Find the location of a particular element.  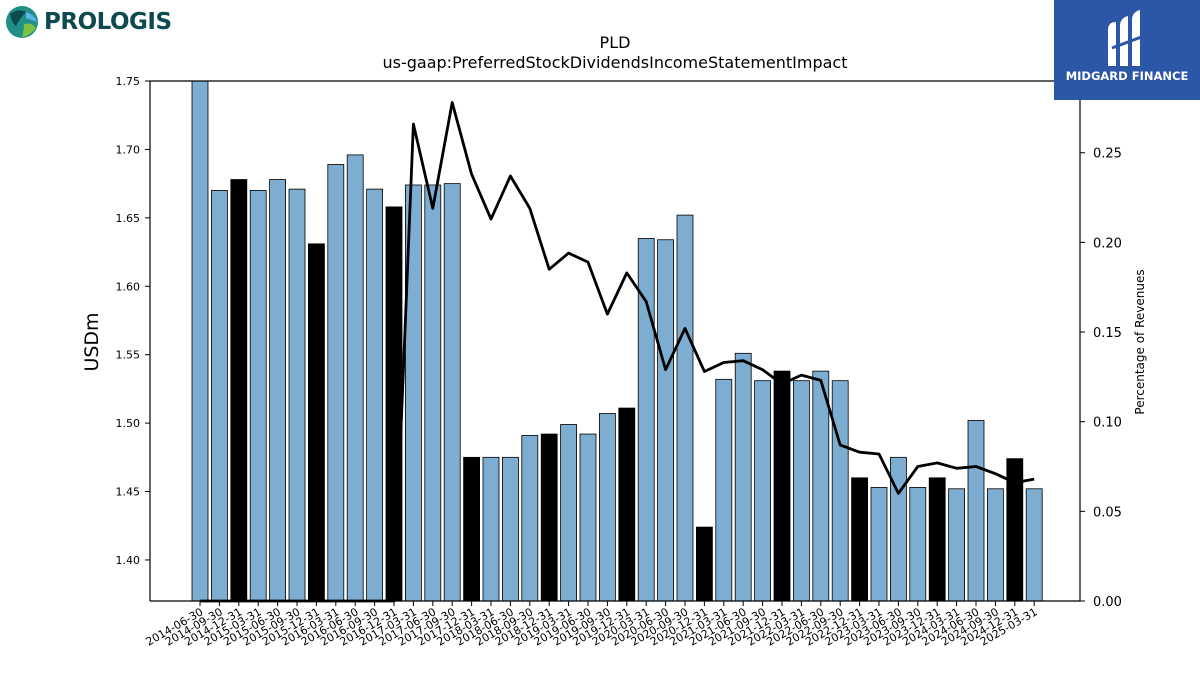

prologis-logo: PROLOGIS is located at coordinates (94, 22).